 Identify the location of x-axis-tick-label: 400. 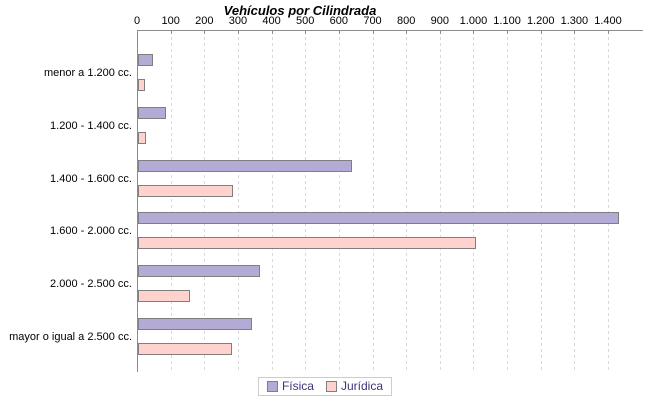
(271, 21).